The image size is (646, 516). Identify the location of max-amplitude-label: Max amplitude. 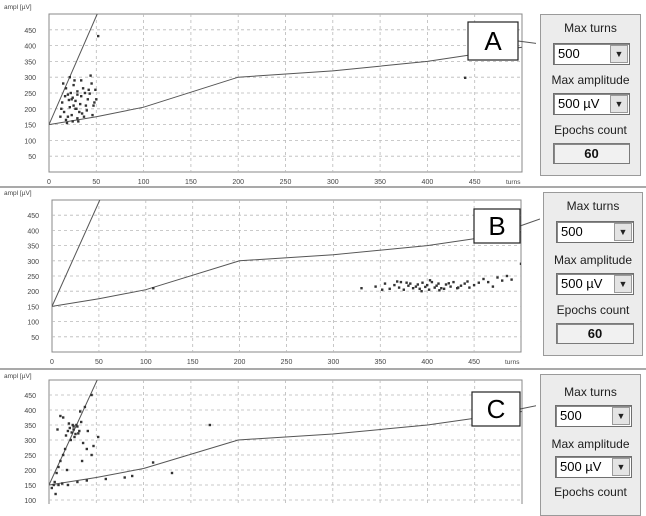
(590, 444).